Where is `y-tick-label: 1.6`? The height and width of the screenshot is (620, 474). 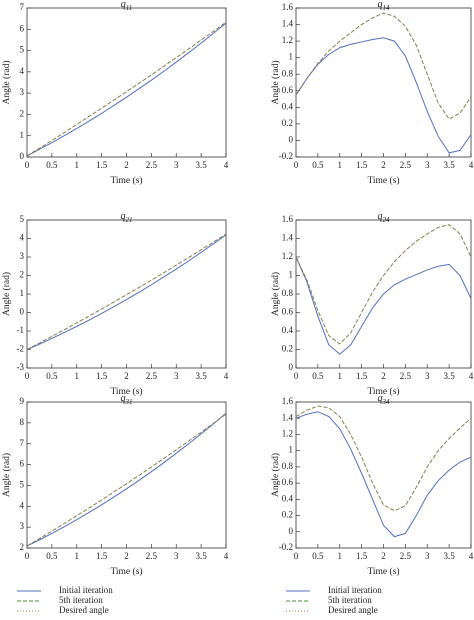 y-tick-label: 1.6 is located at coordinates (288, 219).